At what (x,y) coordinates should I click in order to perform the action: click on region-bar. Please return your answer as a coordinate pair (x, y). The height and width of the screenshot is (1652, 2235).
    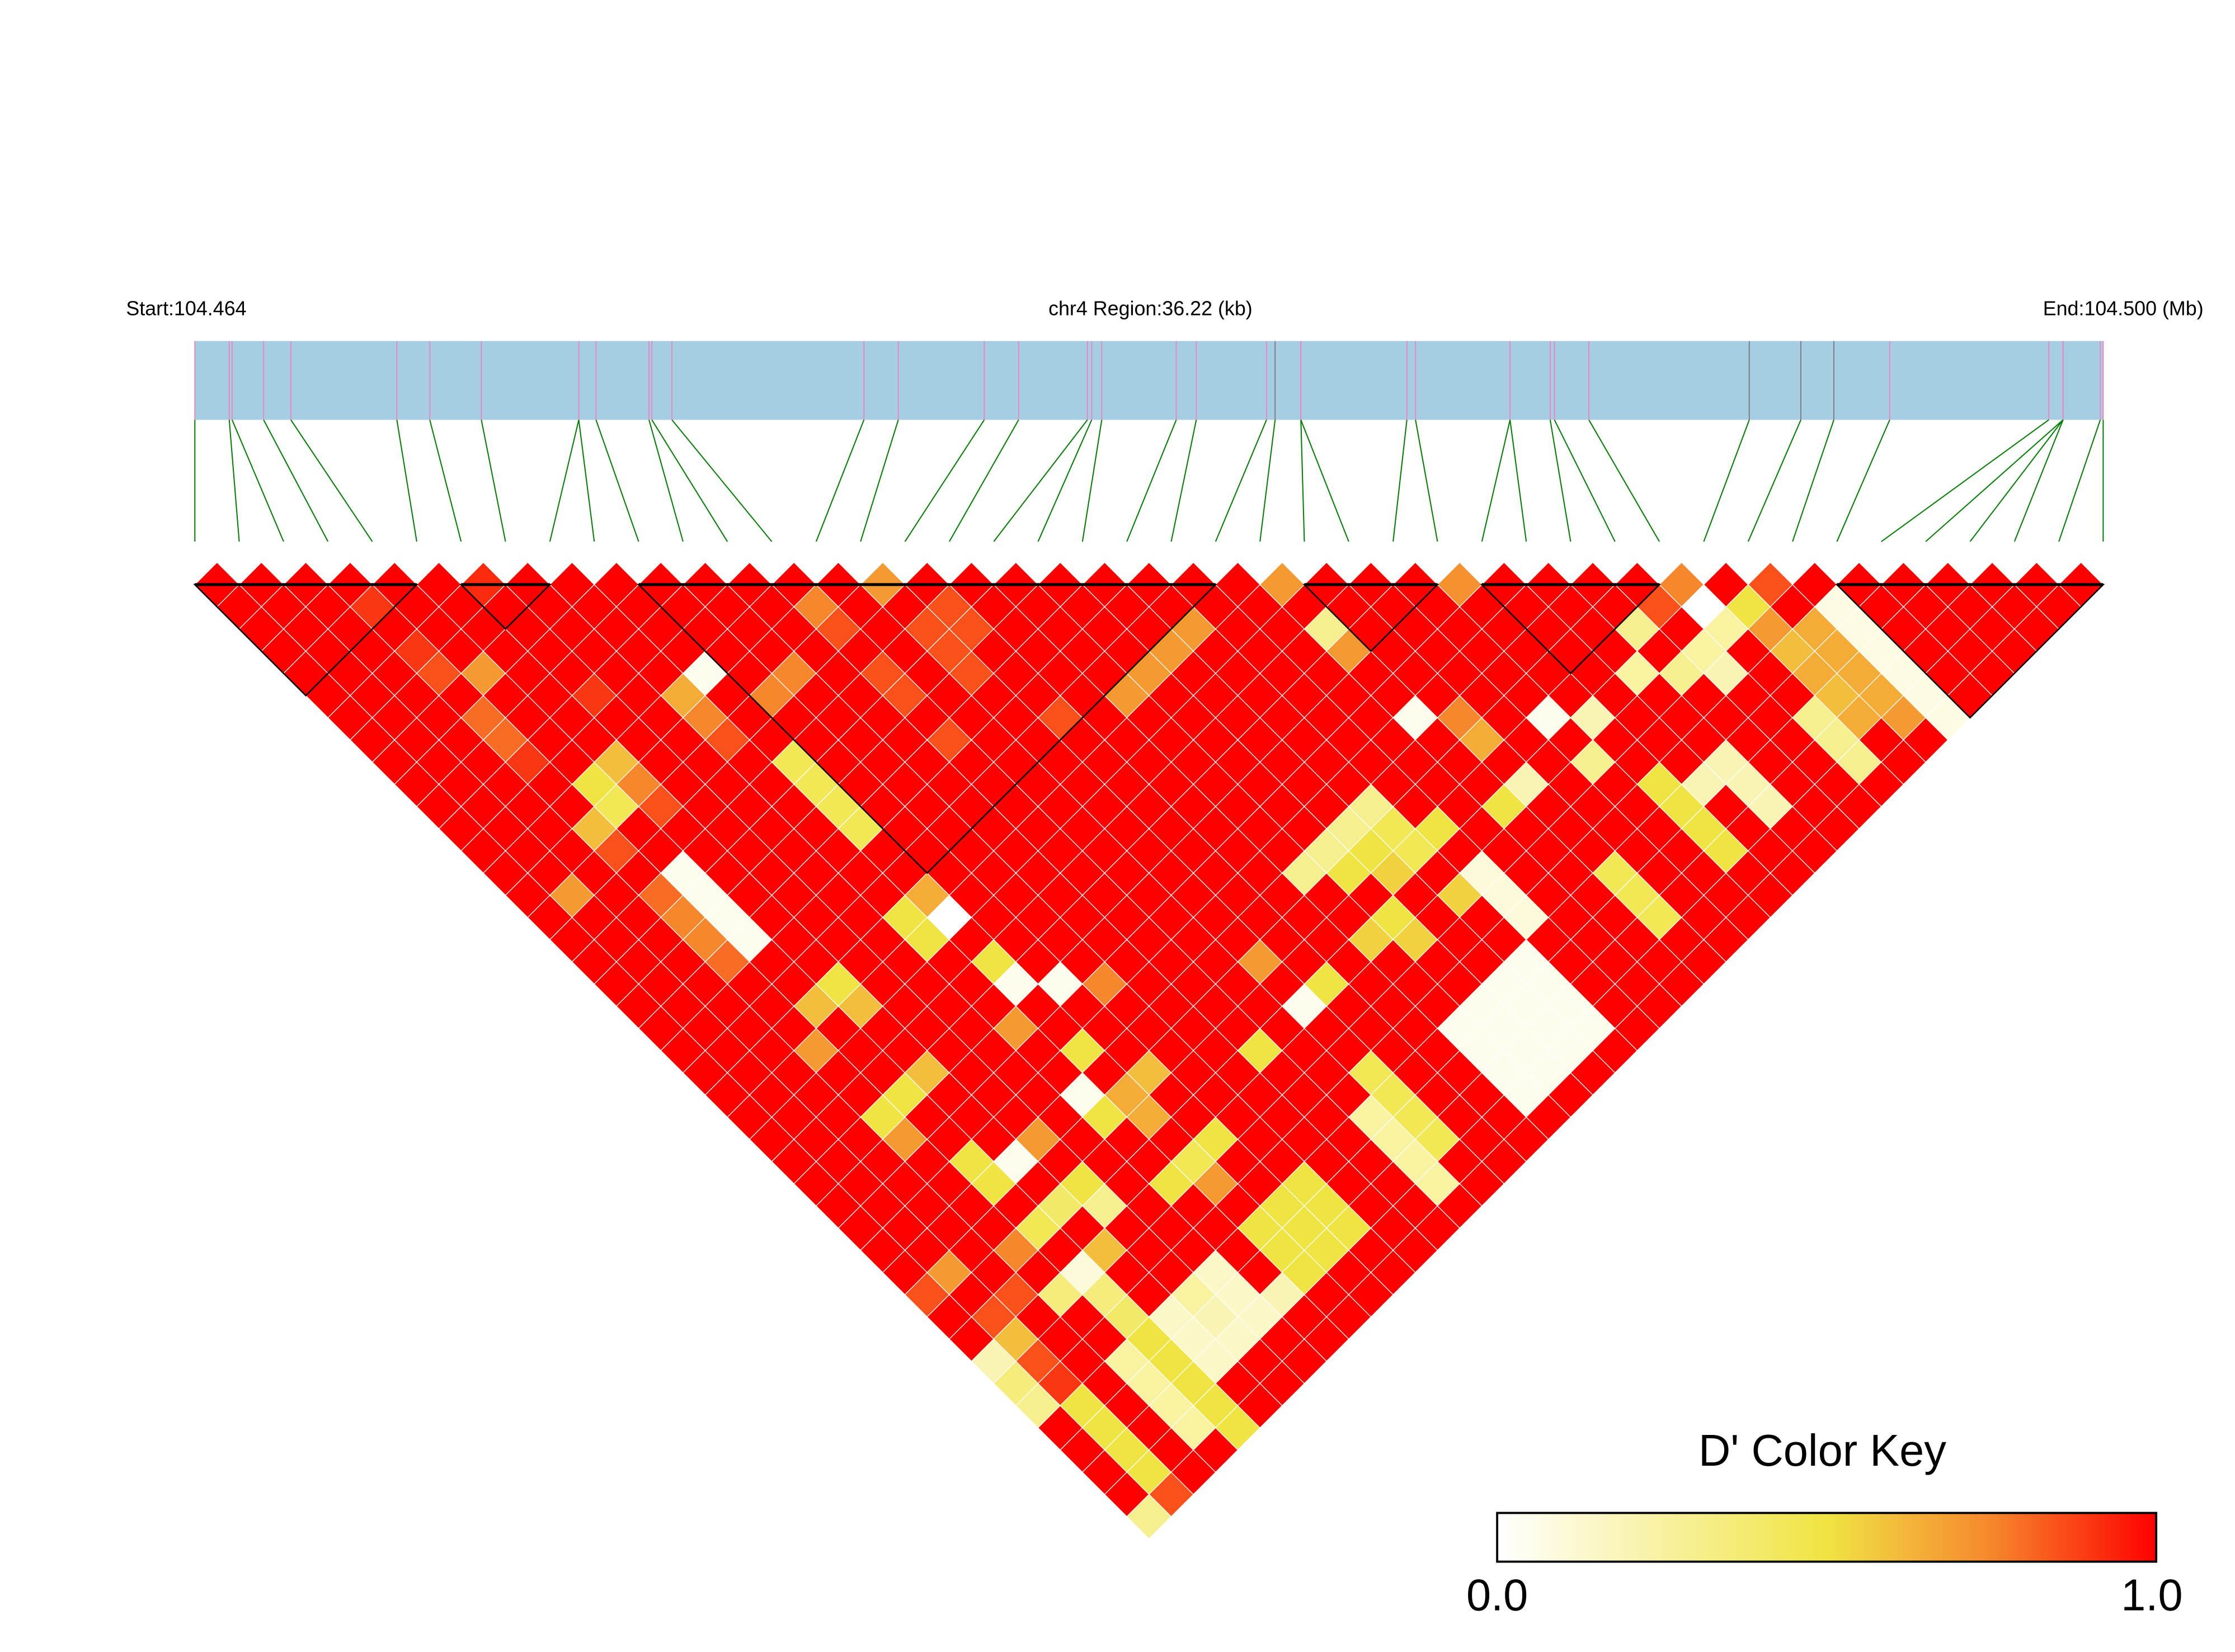
    Looking at the image, I should click on (1149, 381).